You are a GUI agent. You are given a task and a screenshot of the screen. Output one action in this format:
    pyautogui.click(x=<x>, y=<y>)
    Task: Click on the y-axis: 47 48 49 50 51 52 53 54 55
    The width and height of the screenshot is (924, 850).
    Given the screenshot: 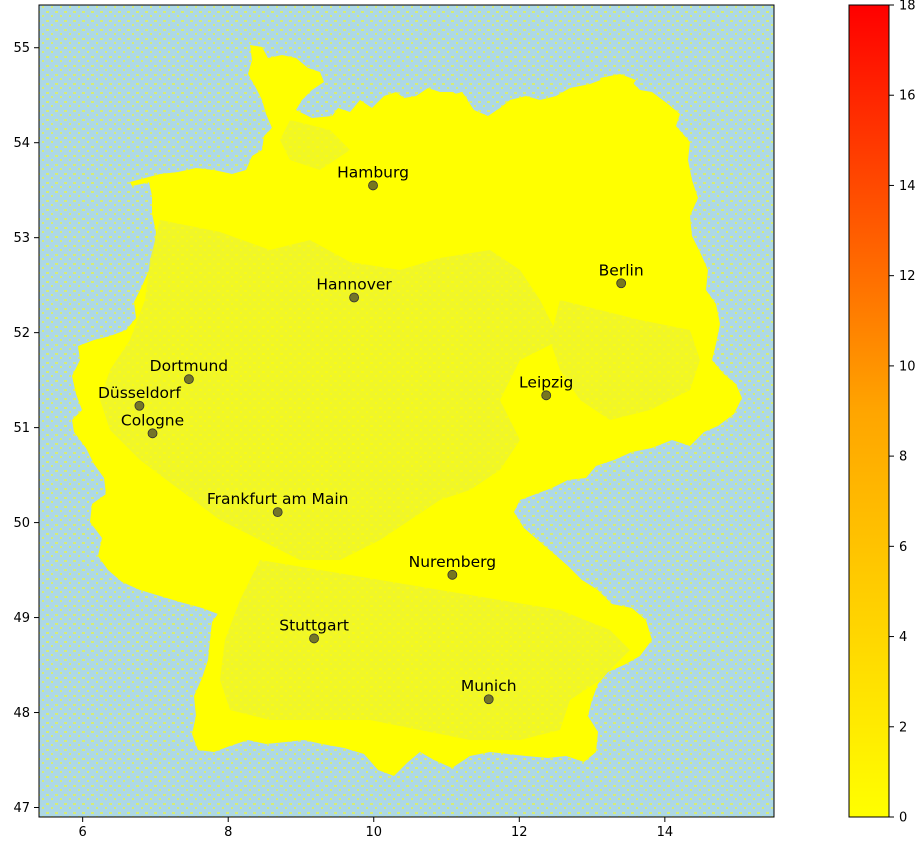 What is the action you would take?
    pyautogui.click(x=26, y=428)
    